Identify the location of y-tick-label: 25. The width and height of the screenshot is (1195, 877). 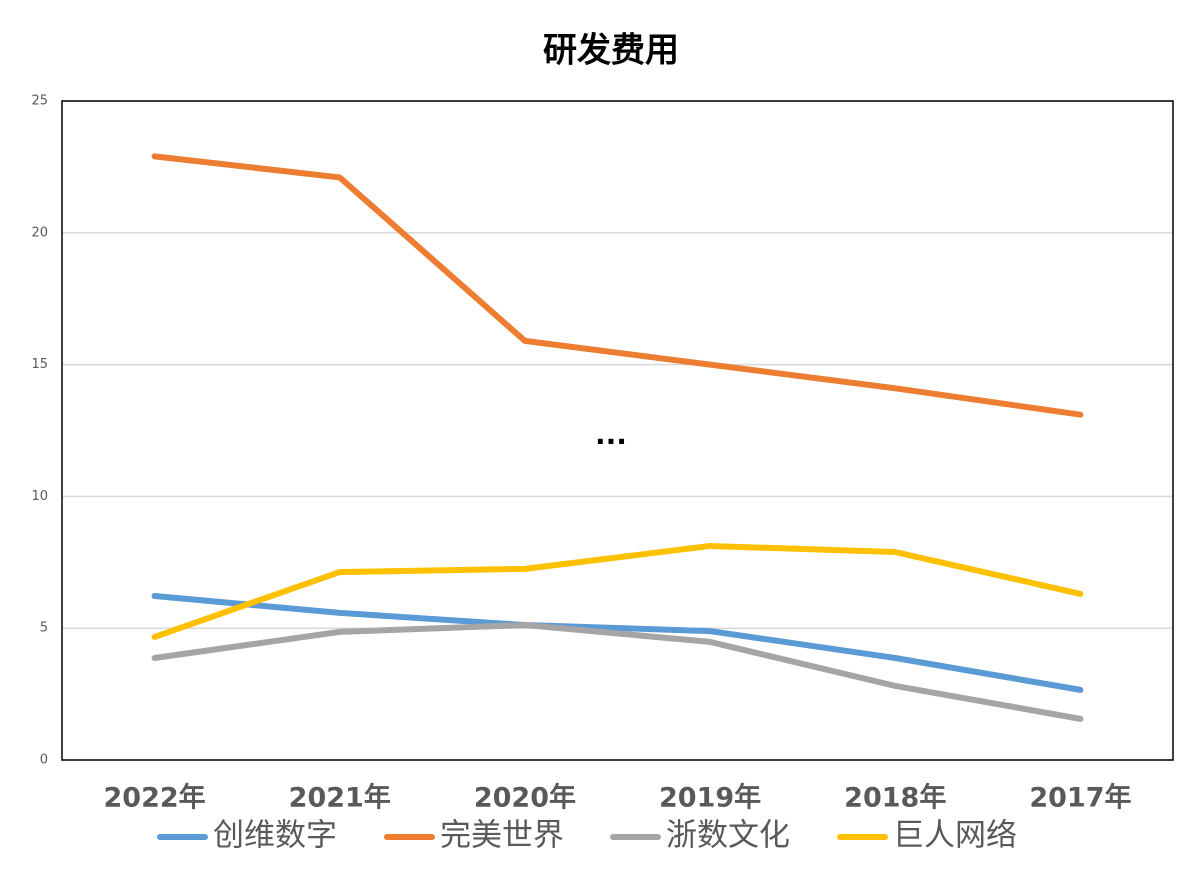
(39, 101).